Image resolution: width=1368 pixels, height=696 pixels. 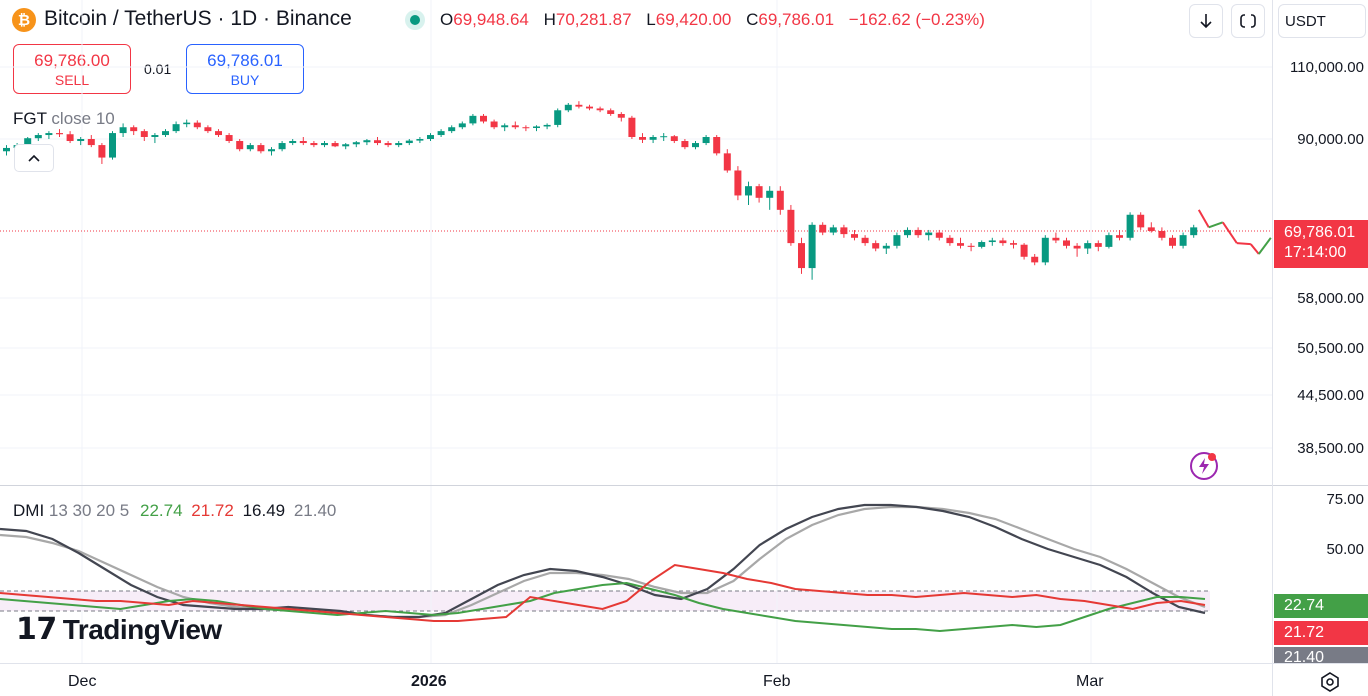 What do you see at coordinates (1204, 466) in the screenshot?
I see `spark-icon` at bounding box center [1204, 466].